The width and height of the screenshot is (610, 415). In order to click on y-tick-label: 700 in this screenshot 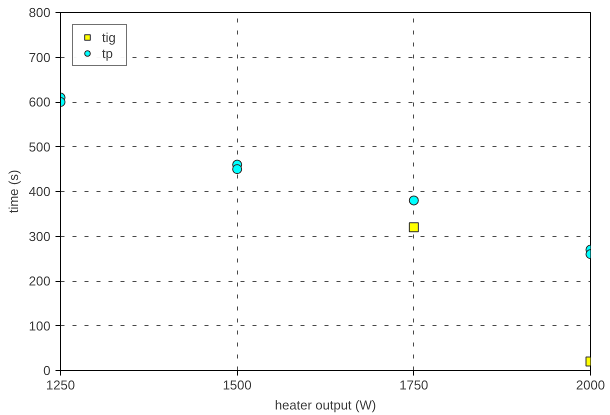, I will do `click(39, 57)`.